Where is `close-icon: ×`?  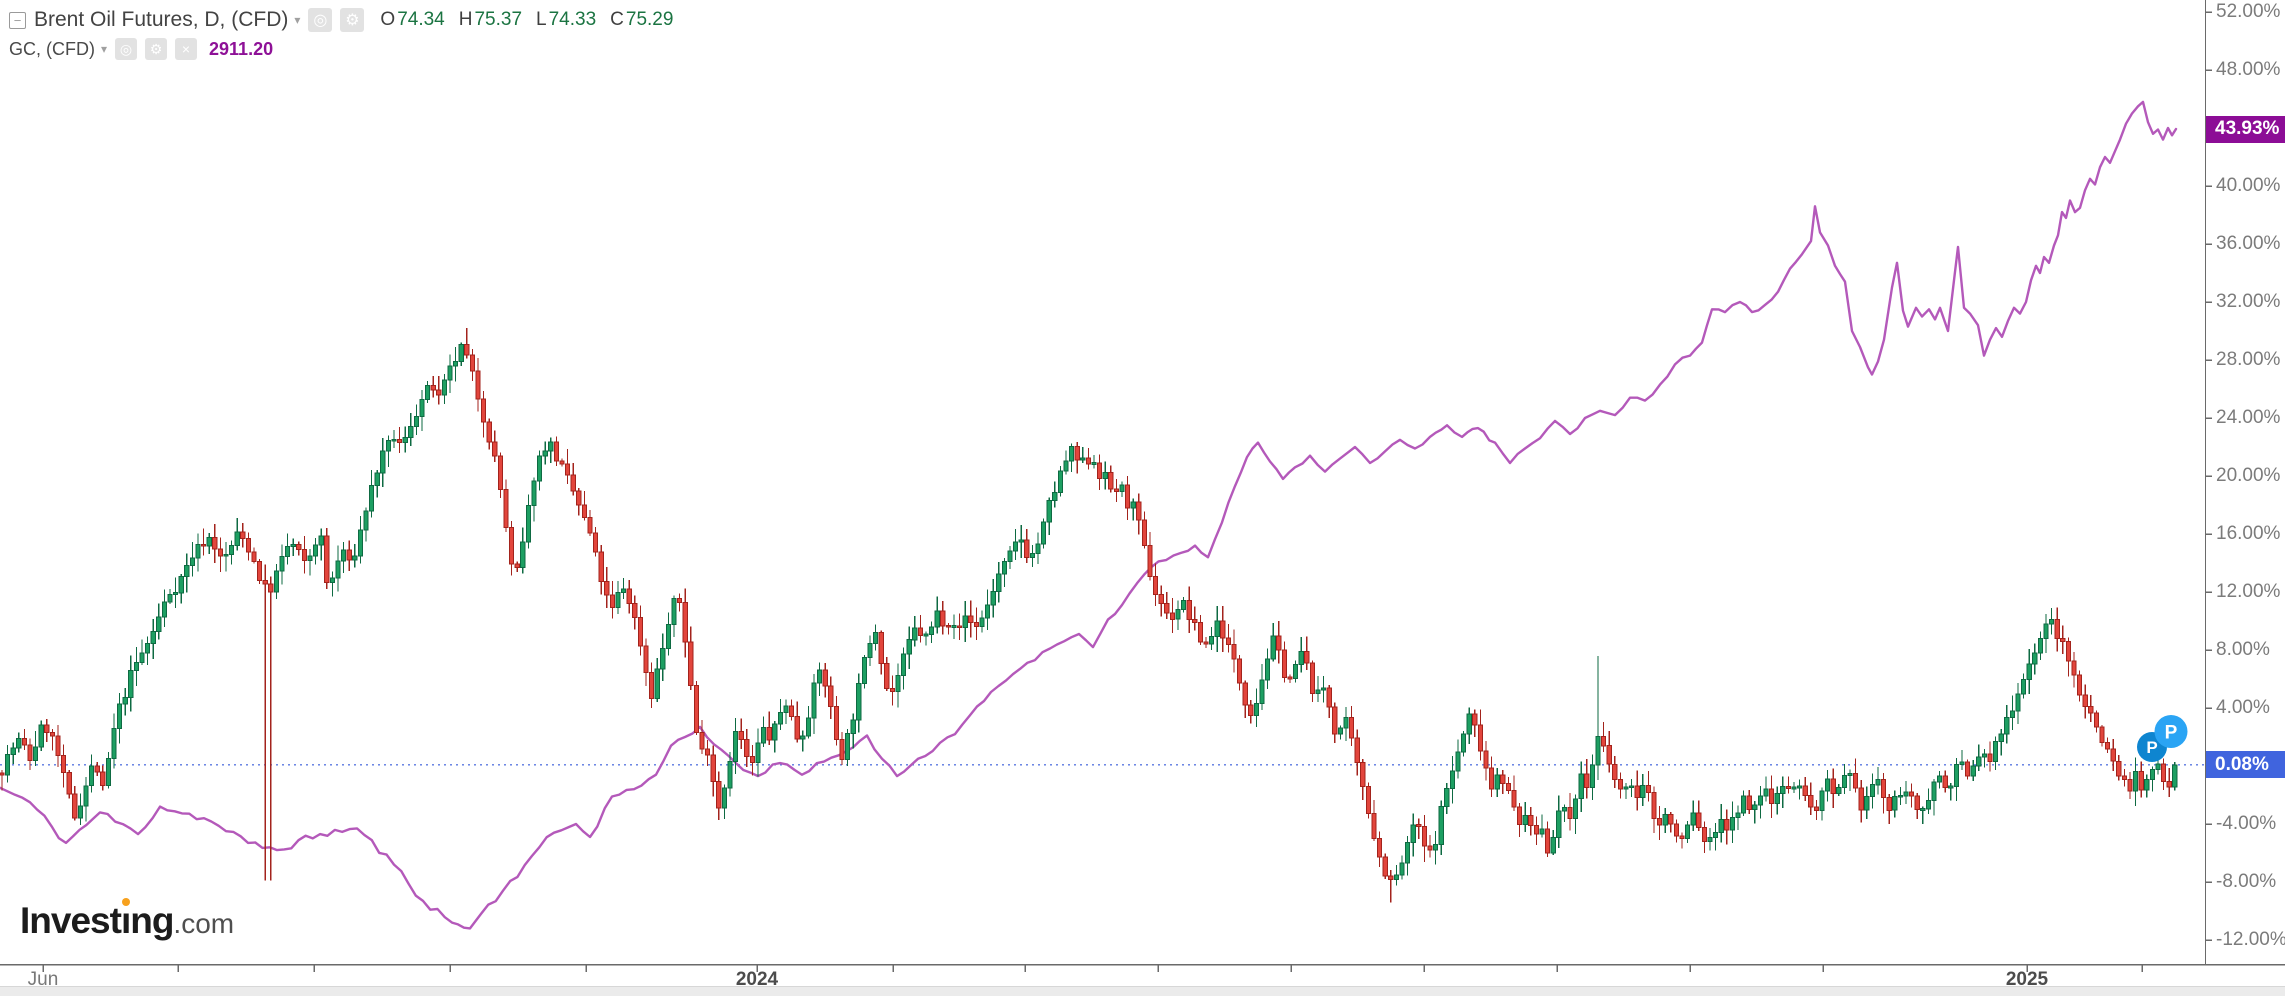
close-icon: × is located at coordinates (186, 49).